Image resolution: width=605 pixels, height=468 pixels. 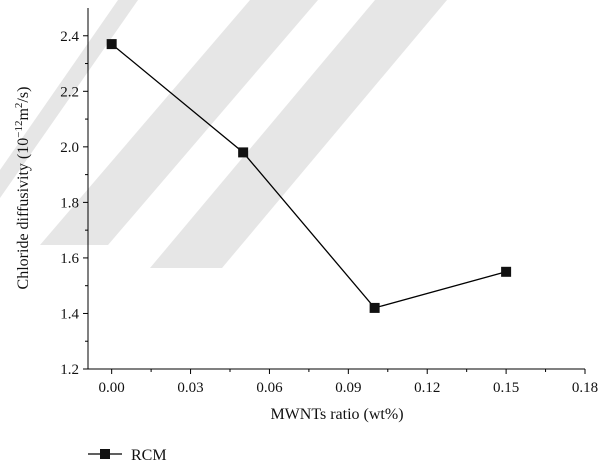 What do you see at coordinates (348, 388) in the screenshot?
I see `x-tick-label: 0.09` at bounding box center [348, 388].